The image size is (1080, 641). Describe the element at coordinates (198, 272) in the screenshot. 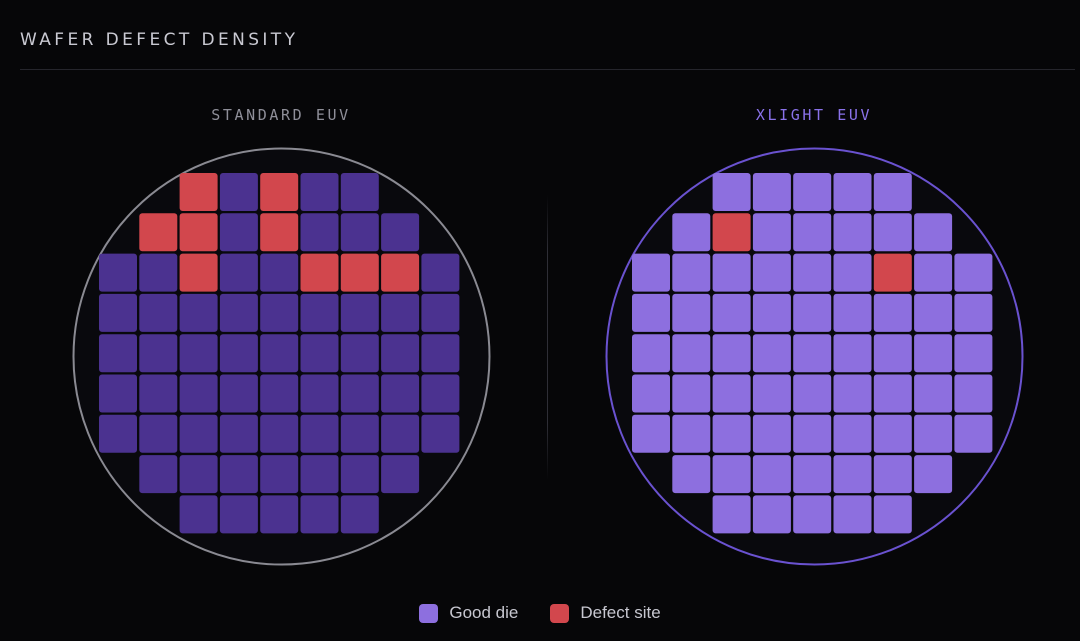

I see `defect-die-standard-euv-r2-c2` at that location.